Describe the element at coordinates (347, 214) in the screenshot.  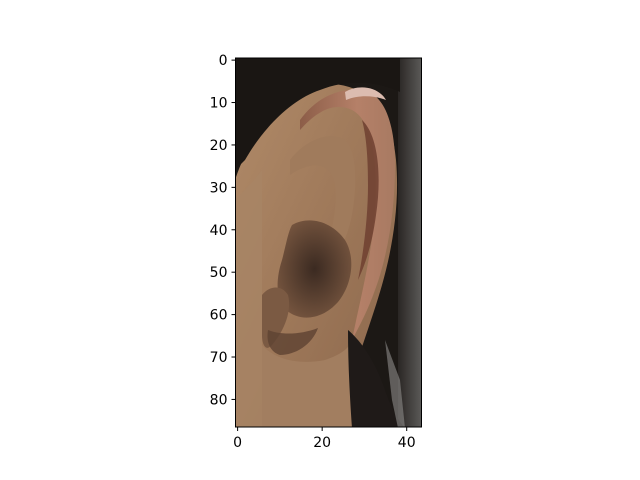
I see `helix-rim` at that location.